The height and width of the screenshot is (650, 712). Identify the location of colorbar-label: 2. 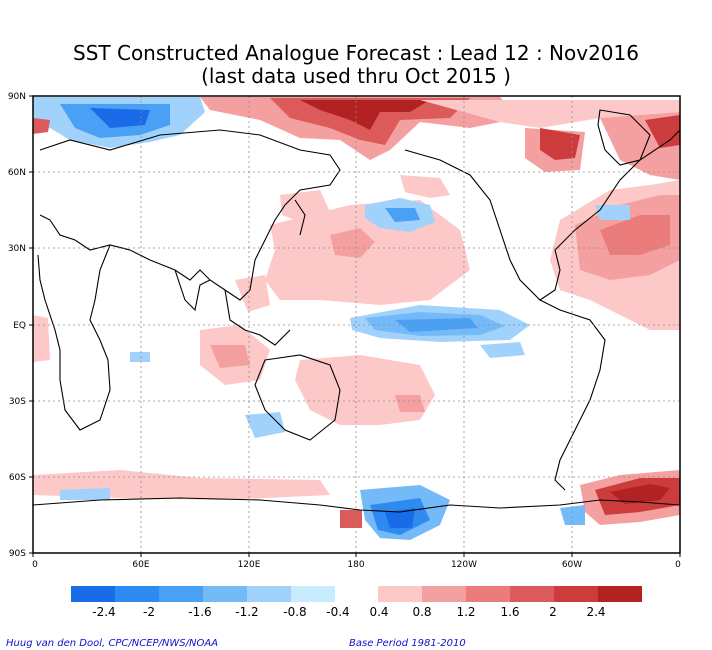
(553, 612).